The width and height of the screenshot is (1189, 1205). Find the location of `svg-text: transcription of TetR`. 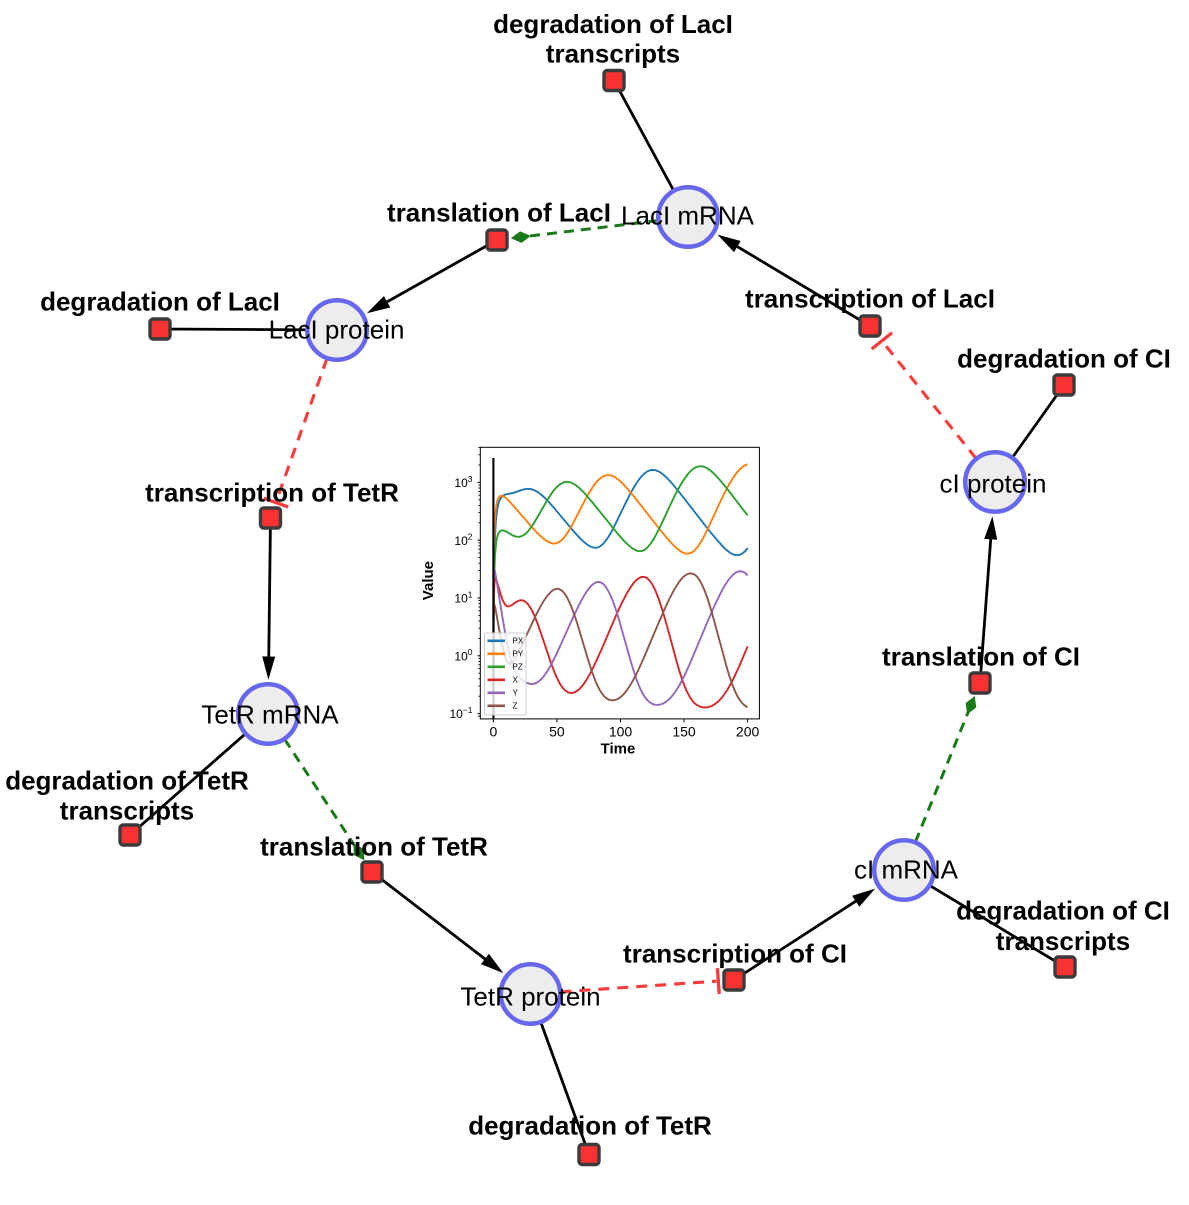

svg-text: transcription of TetR is located at coordinates (272, 492).